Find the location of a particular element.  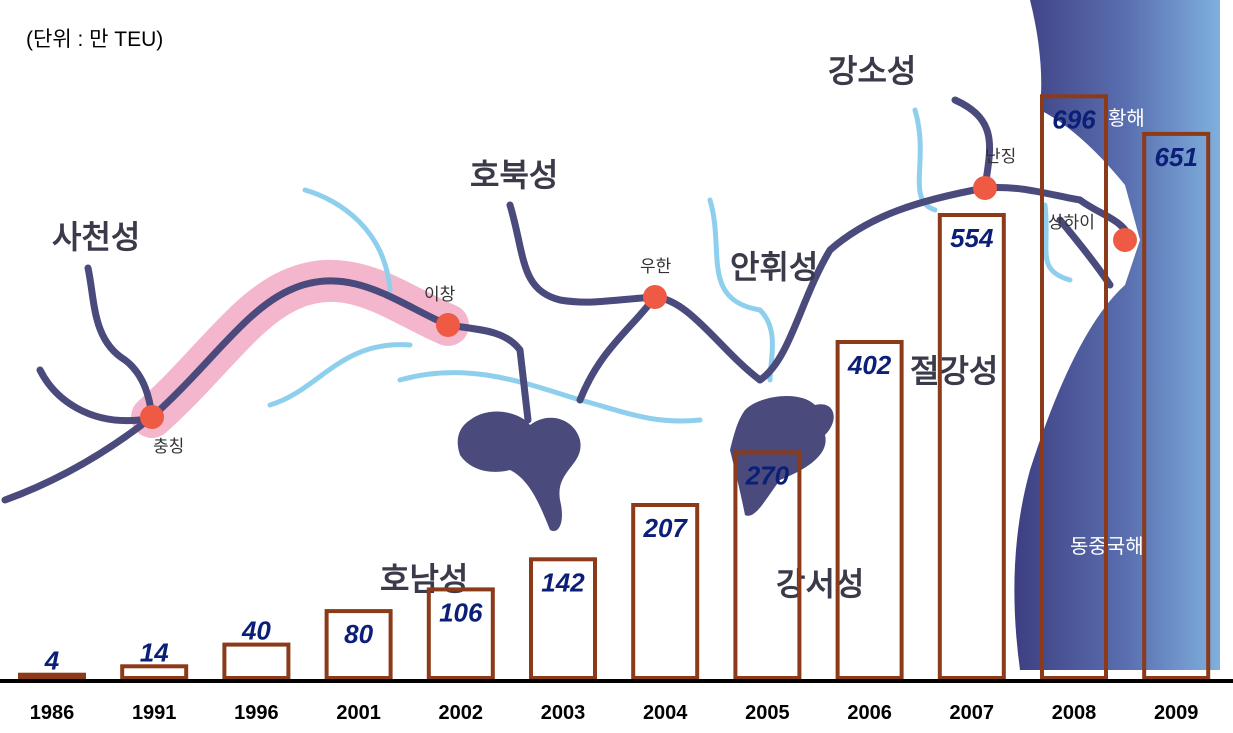

bar-2009 is located at coordinates (1176, 405).